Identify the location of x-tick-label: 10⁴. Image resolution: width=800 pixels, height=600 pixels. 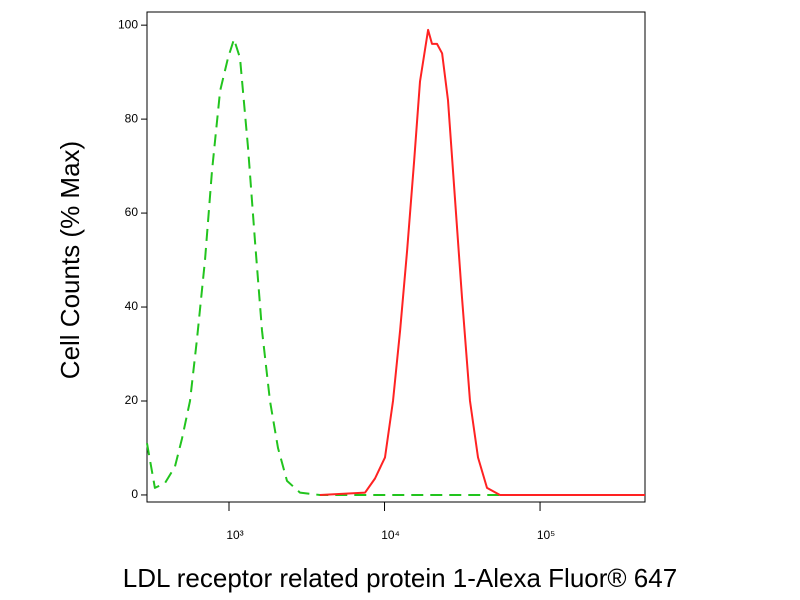
(390, 535).